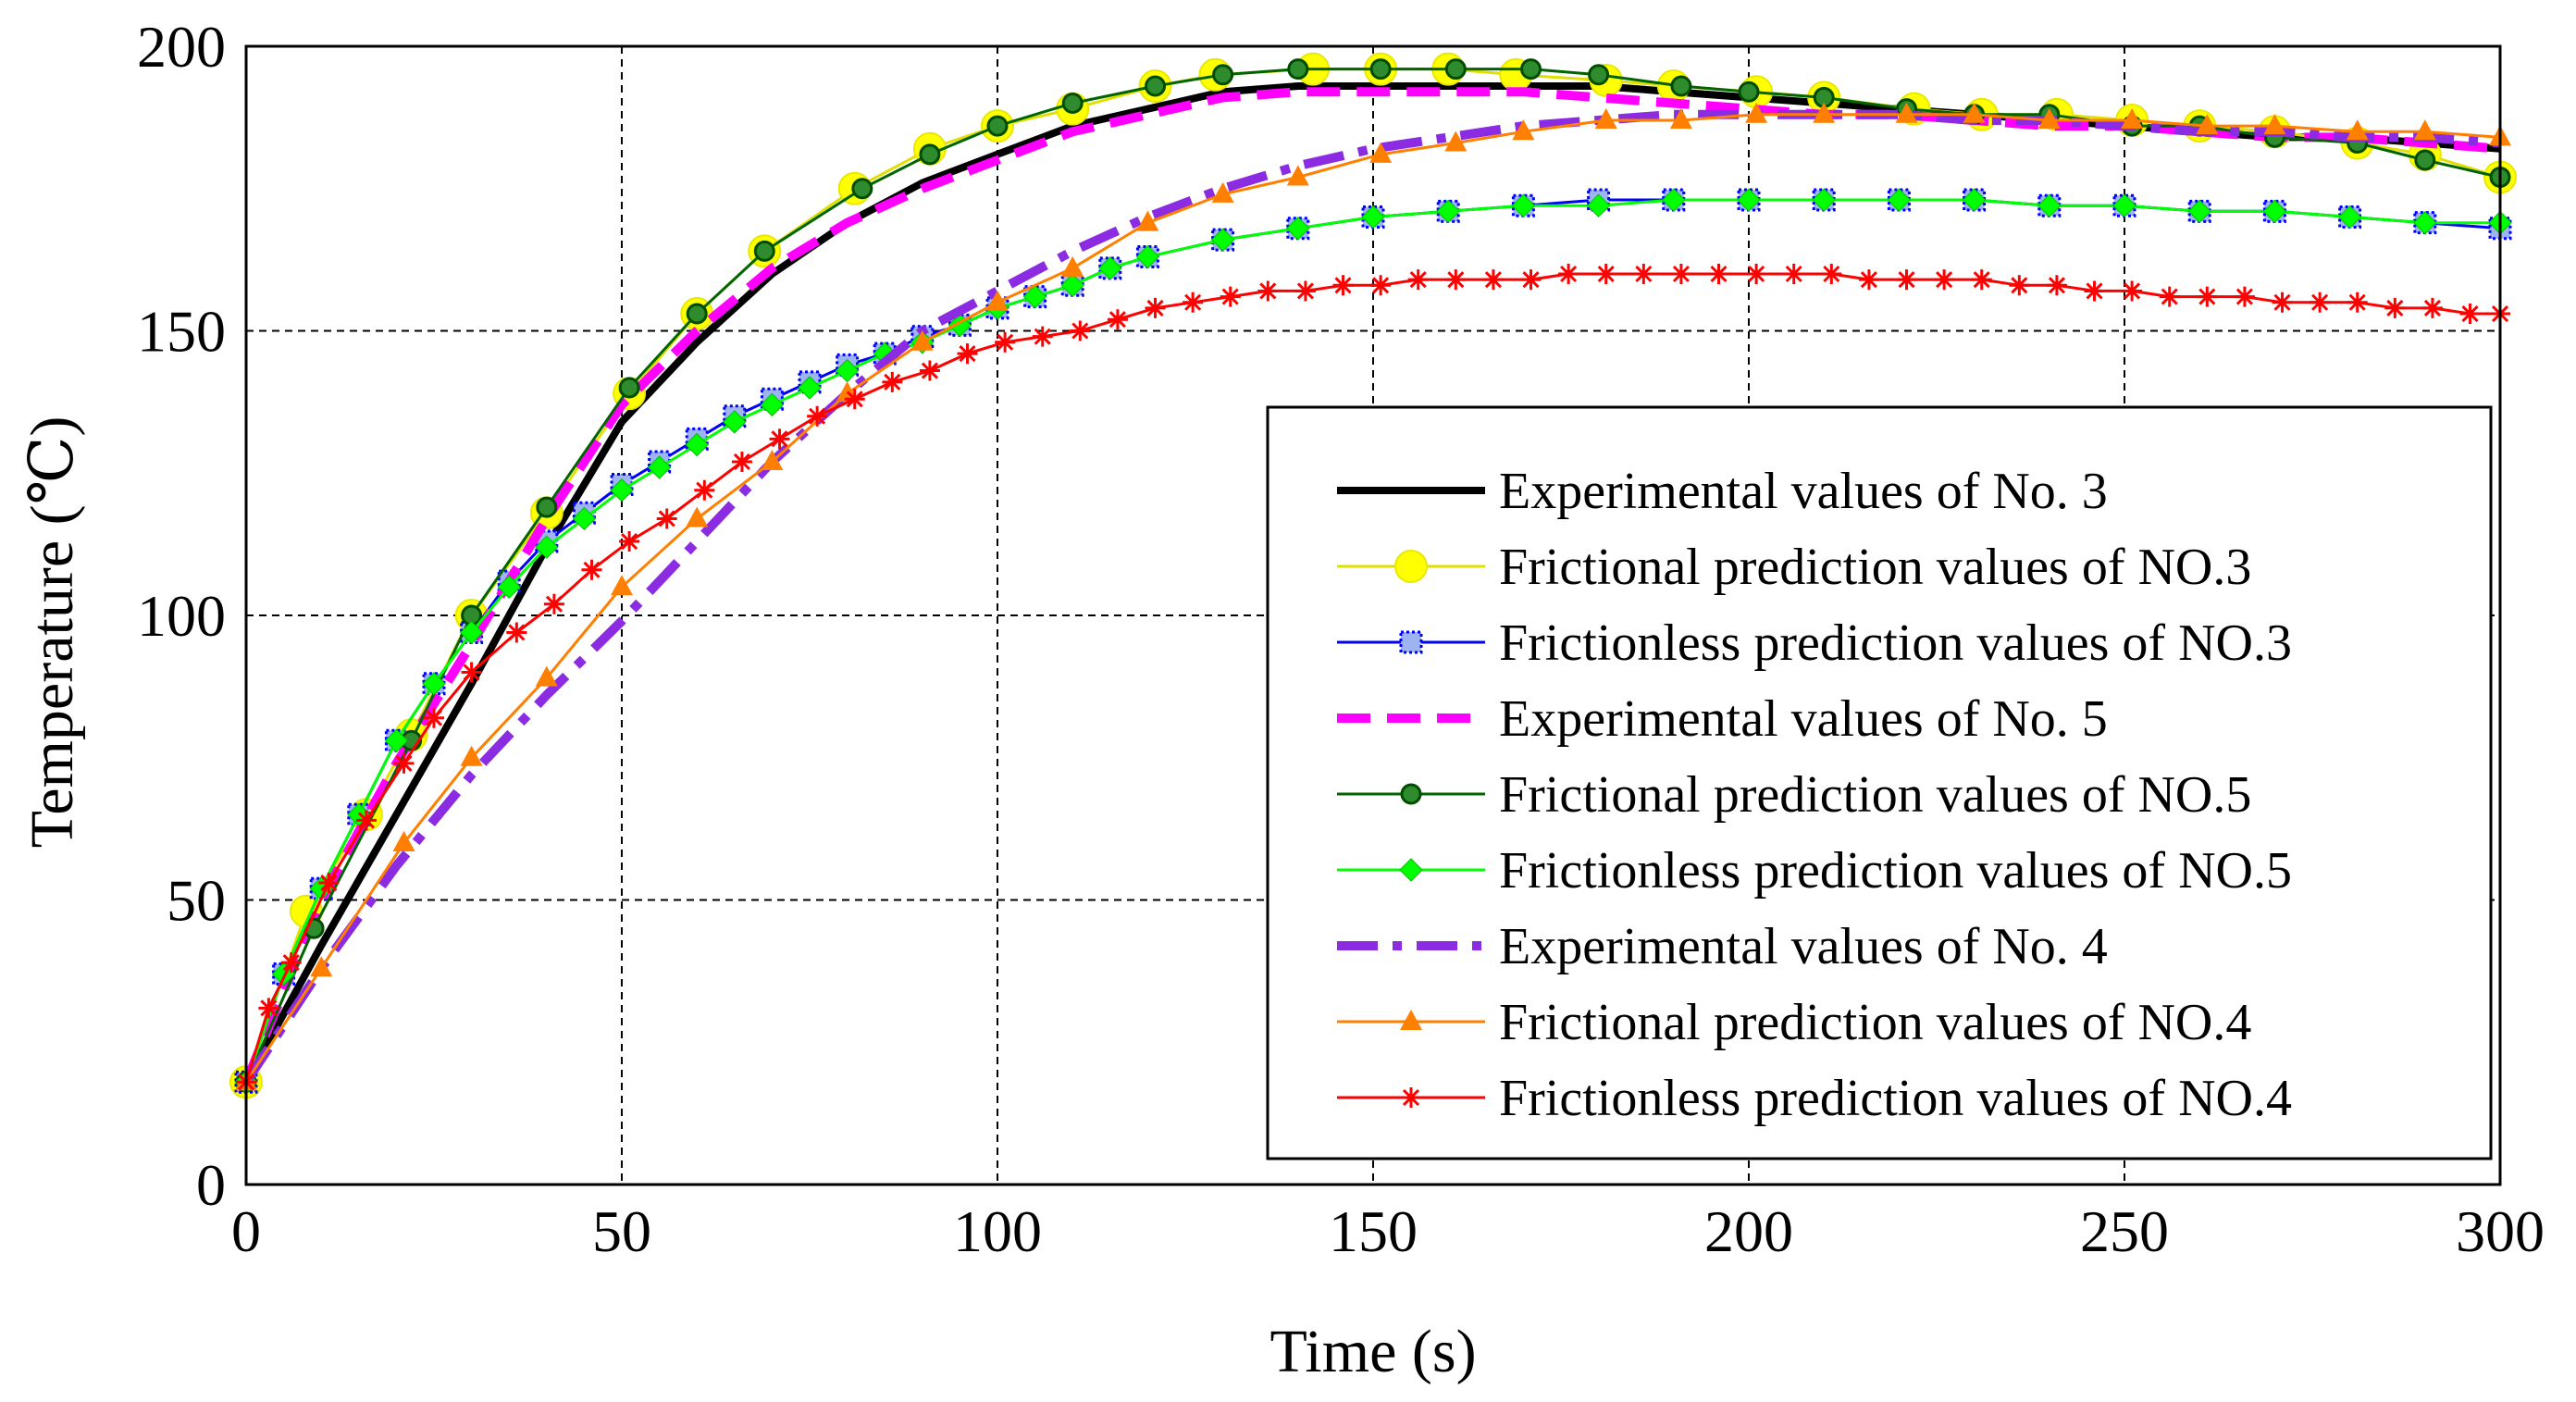 This screenshot has width=2576, height=1402. I want to click on legend-label: Frictionless prediction values of NO.4, so click(1896, 1098).